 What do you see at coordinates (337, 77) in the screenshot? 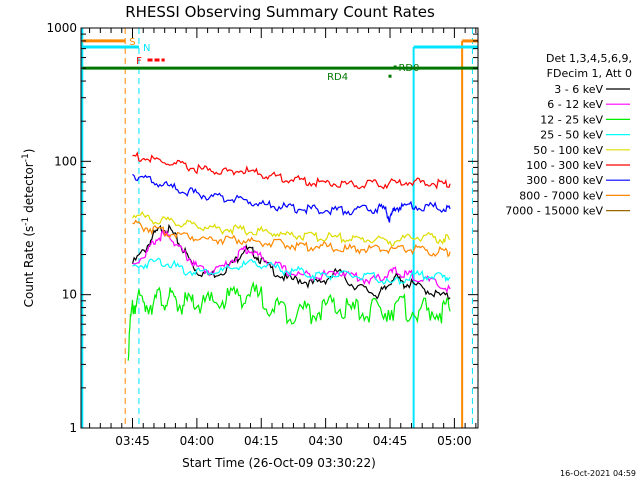
I see `annotation-rd4: RD4` at bounding box center [337, 77].